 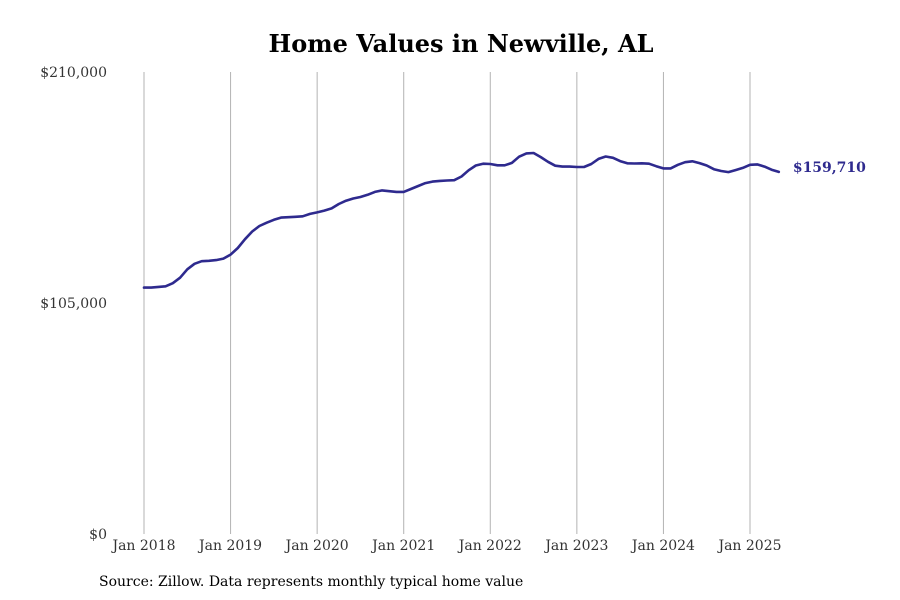 I want to click on y-tick-label: $105,000, so click(x=73, y=304).